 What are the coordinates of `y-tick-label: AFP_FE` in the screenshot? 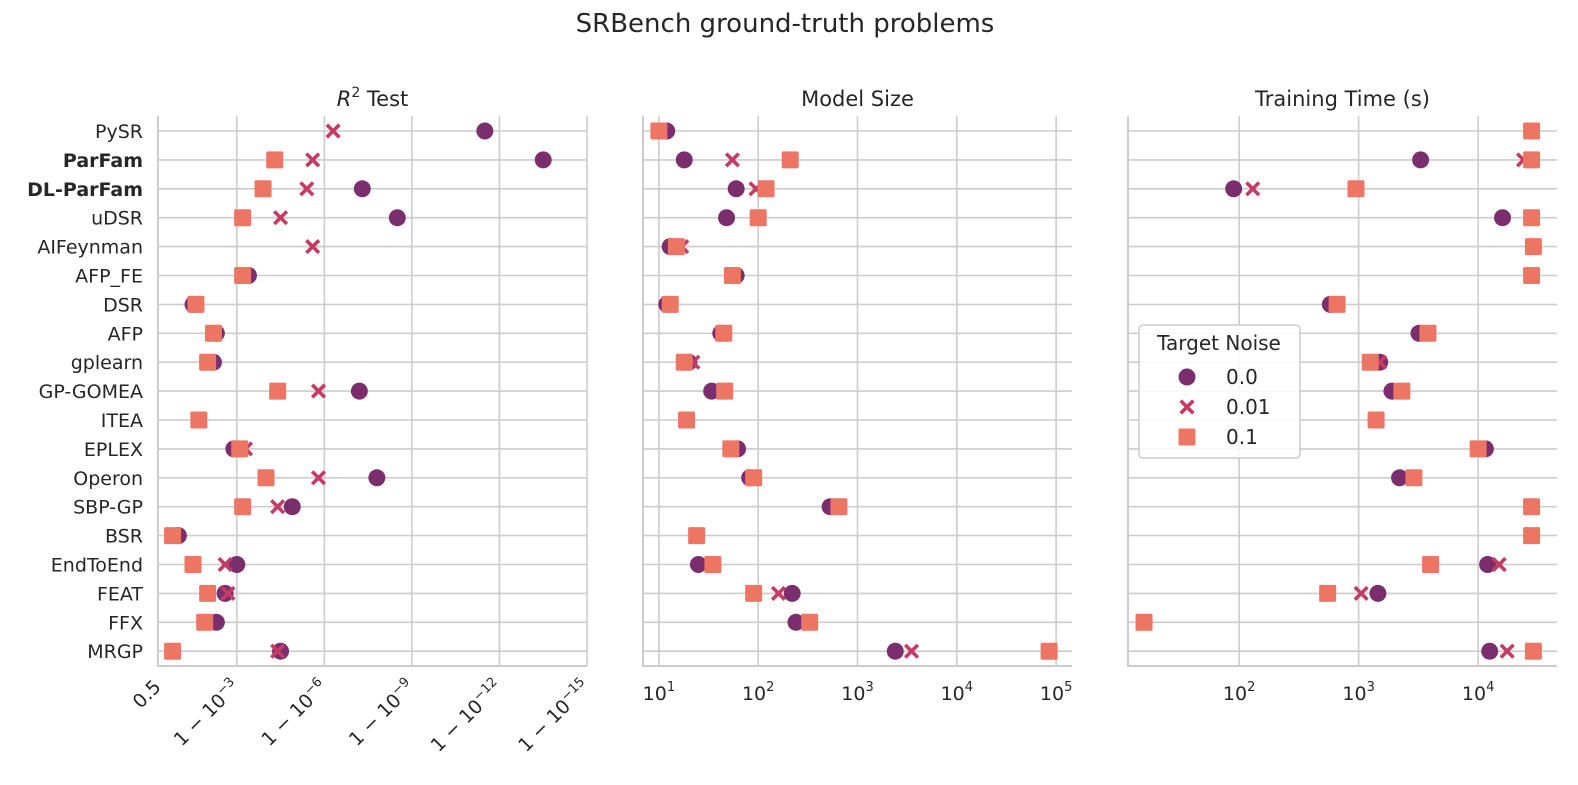 It's located at (109, 277).